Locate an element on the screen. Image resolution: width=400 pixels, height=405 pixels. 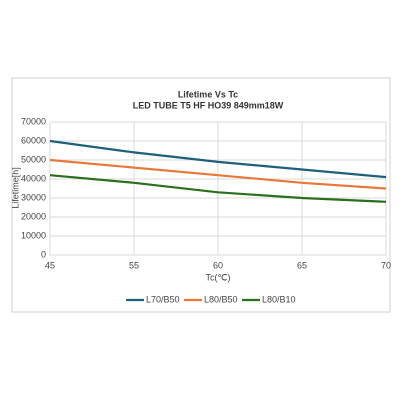
chart-subtitle: LED TUBE T5 HF HO39 849mm18W is located at coordinates (208, 105).